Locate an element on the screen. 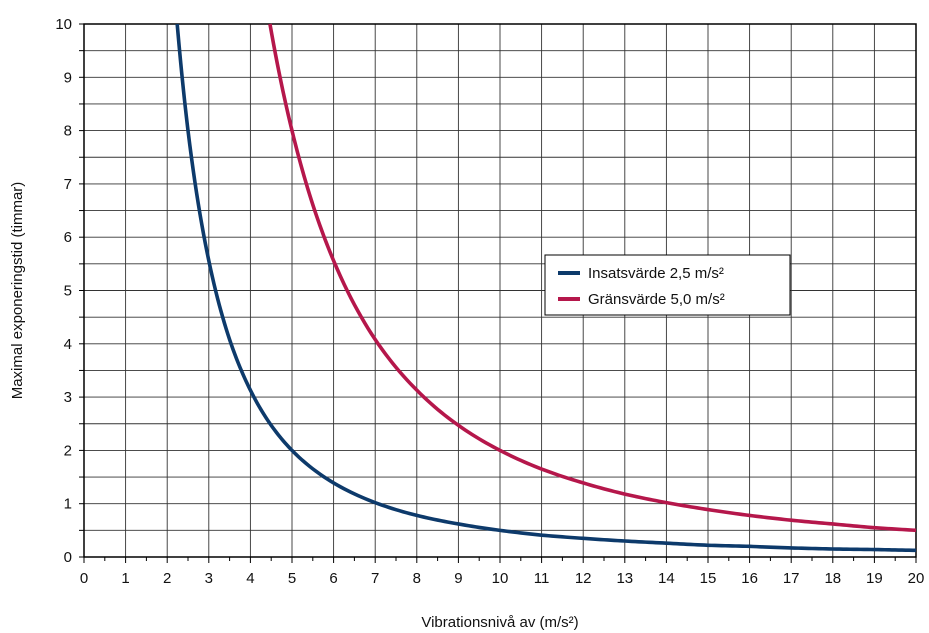 Image resolution: width=929 pixels, height=633 pixels. y-axis: 0 1 2 3 4 5 6 7 8 9 10 is located at coordinates (69, 291).